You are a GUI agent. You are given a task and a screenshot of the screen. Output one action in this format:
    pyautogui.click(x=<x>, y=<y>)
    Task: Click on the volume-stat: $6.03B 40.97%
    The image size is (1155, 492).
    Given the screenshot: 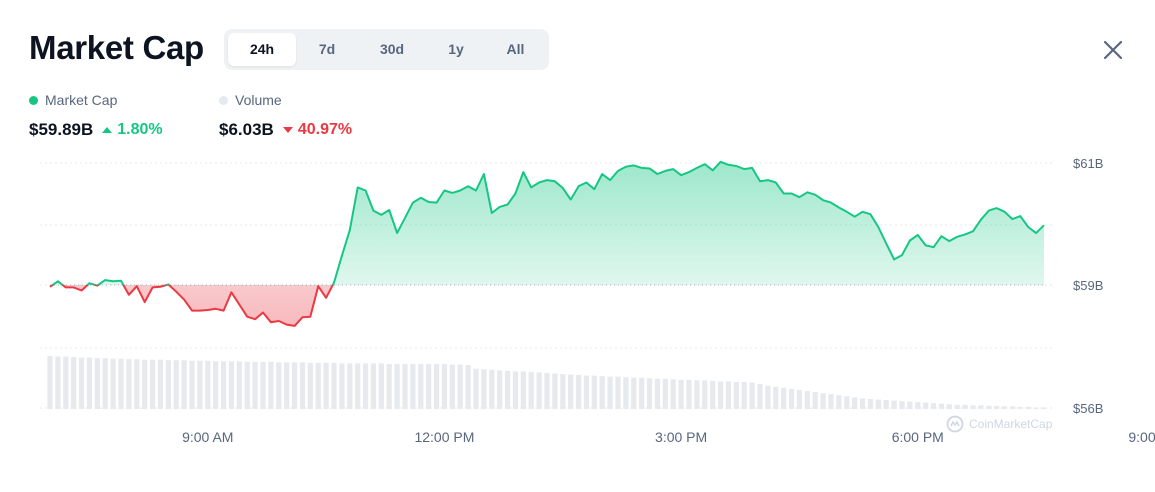 What is the action you would take?
    pyautogui.click(x=285, y=130)
    